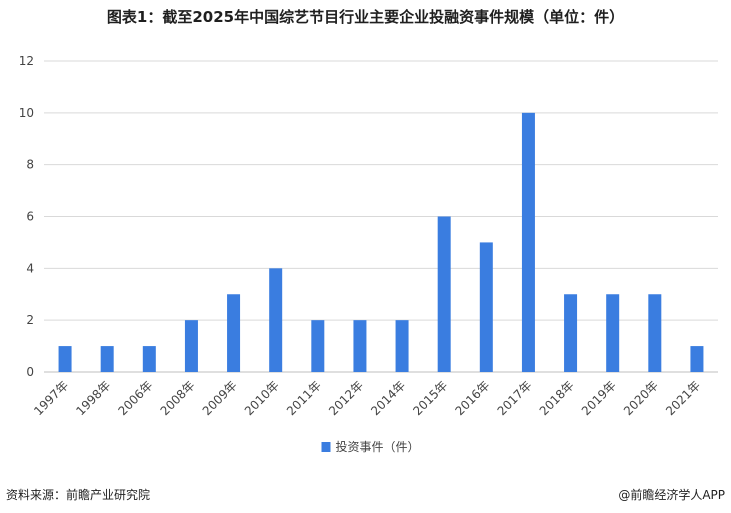 The width and height of the screenshot is (731, 513). What do you see at coordinates (178, 398) in the screenshot?
I see `x-tick-label: 2008年` at bounding box center [178, 398].